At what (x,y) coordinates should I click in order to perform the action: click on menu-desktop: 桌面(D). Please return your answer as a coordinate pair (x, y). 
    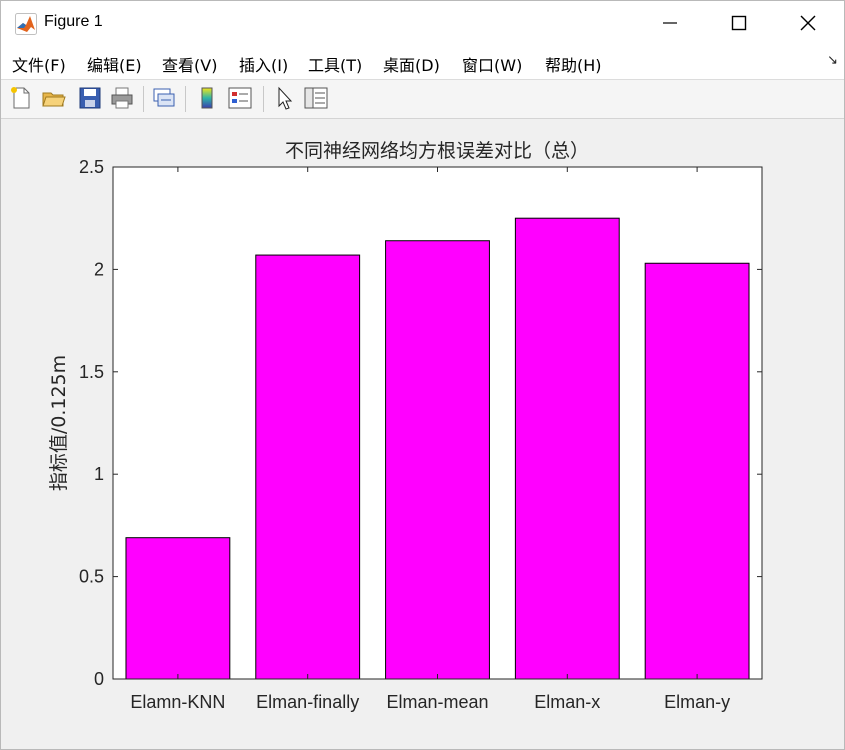
    Looking at the image, I should click on (411, 65).